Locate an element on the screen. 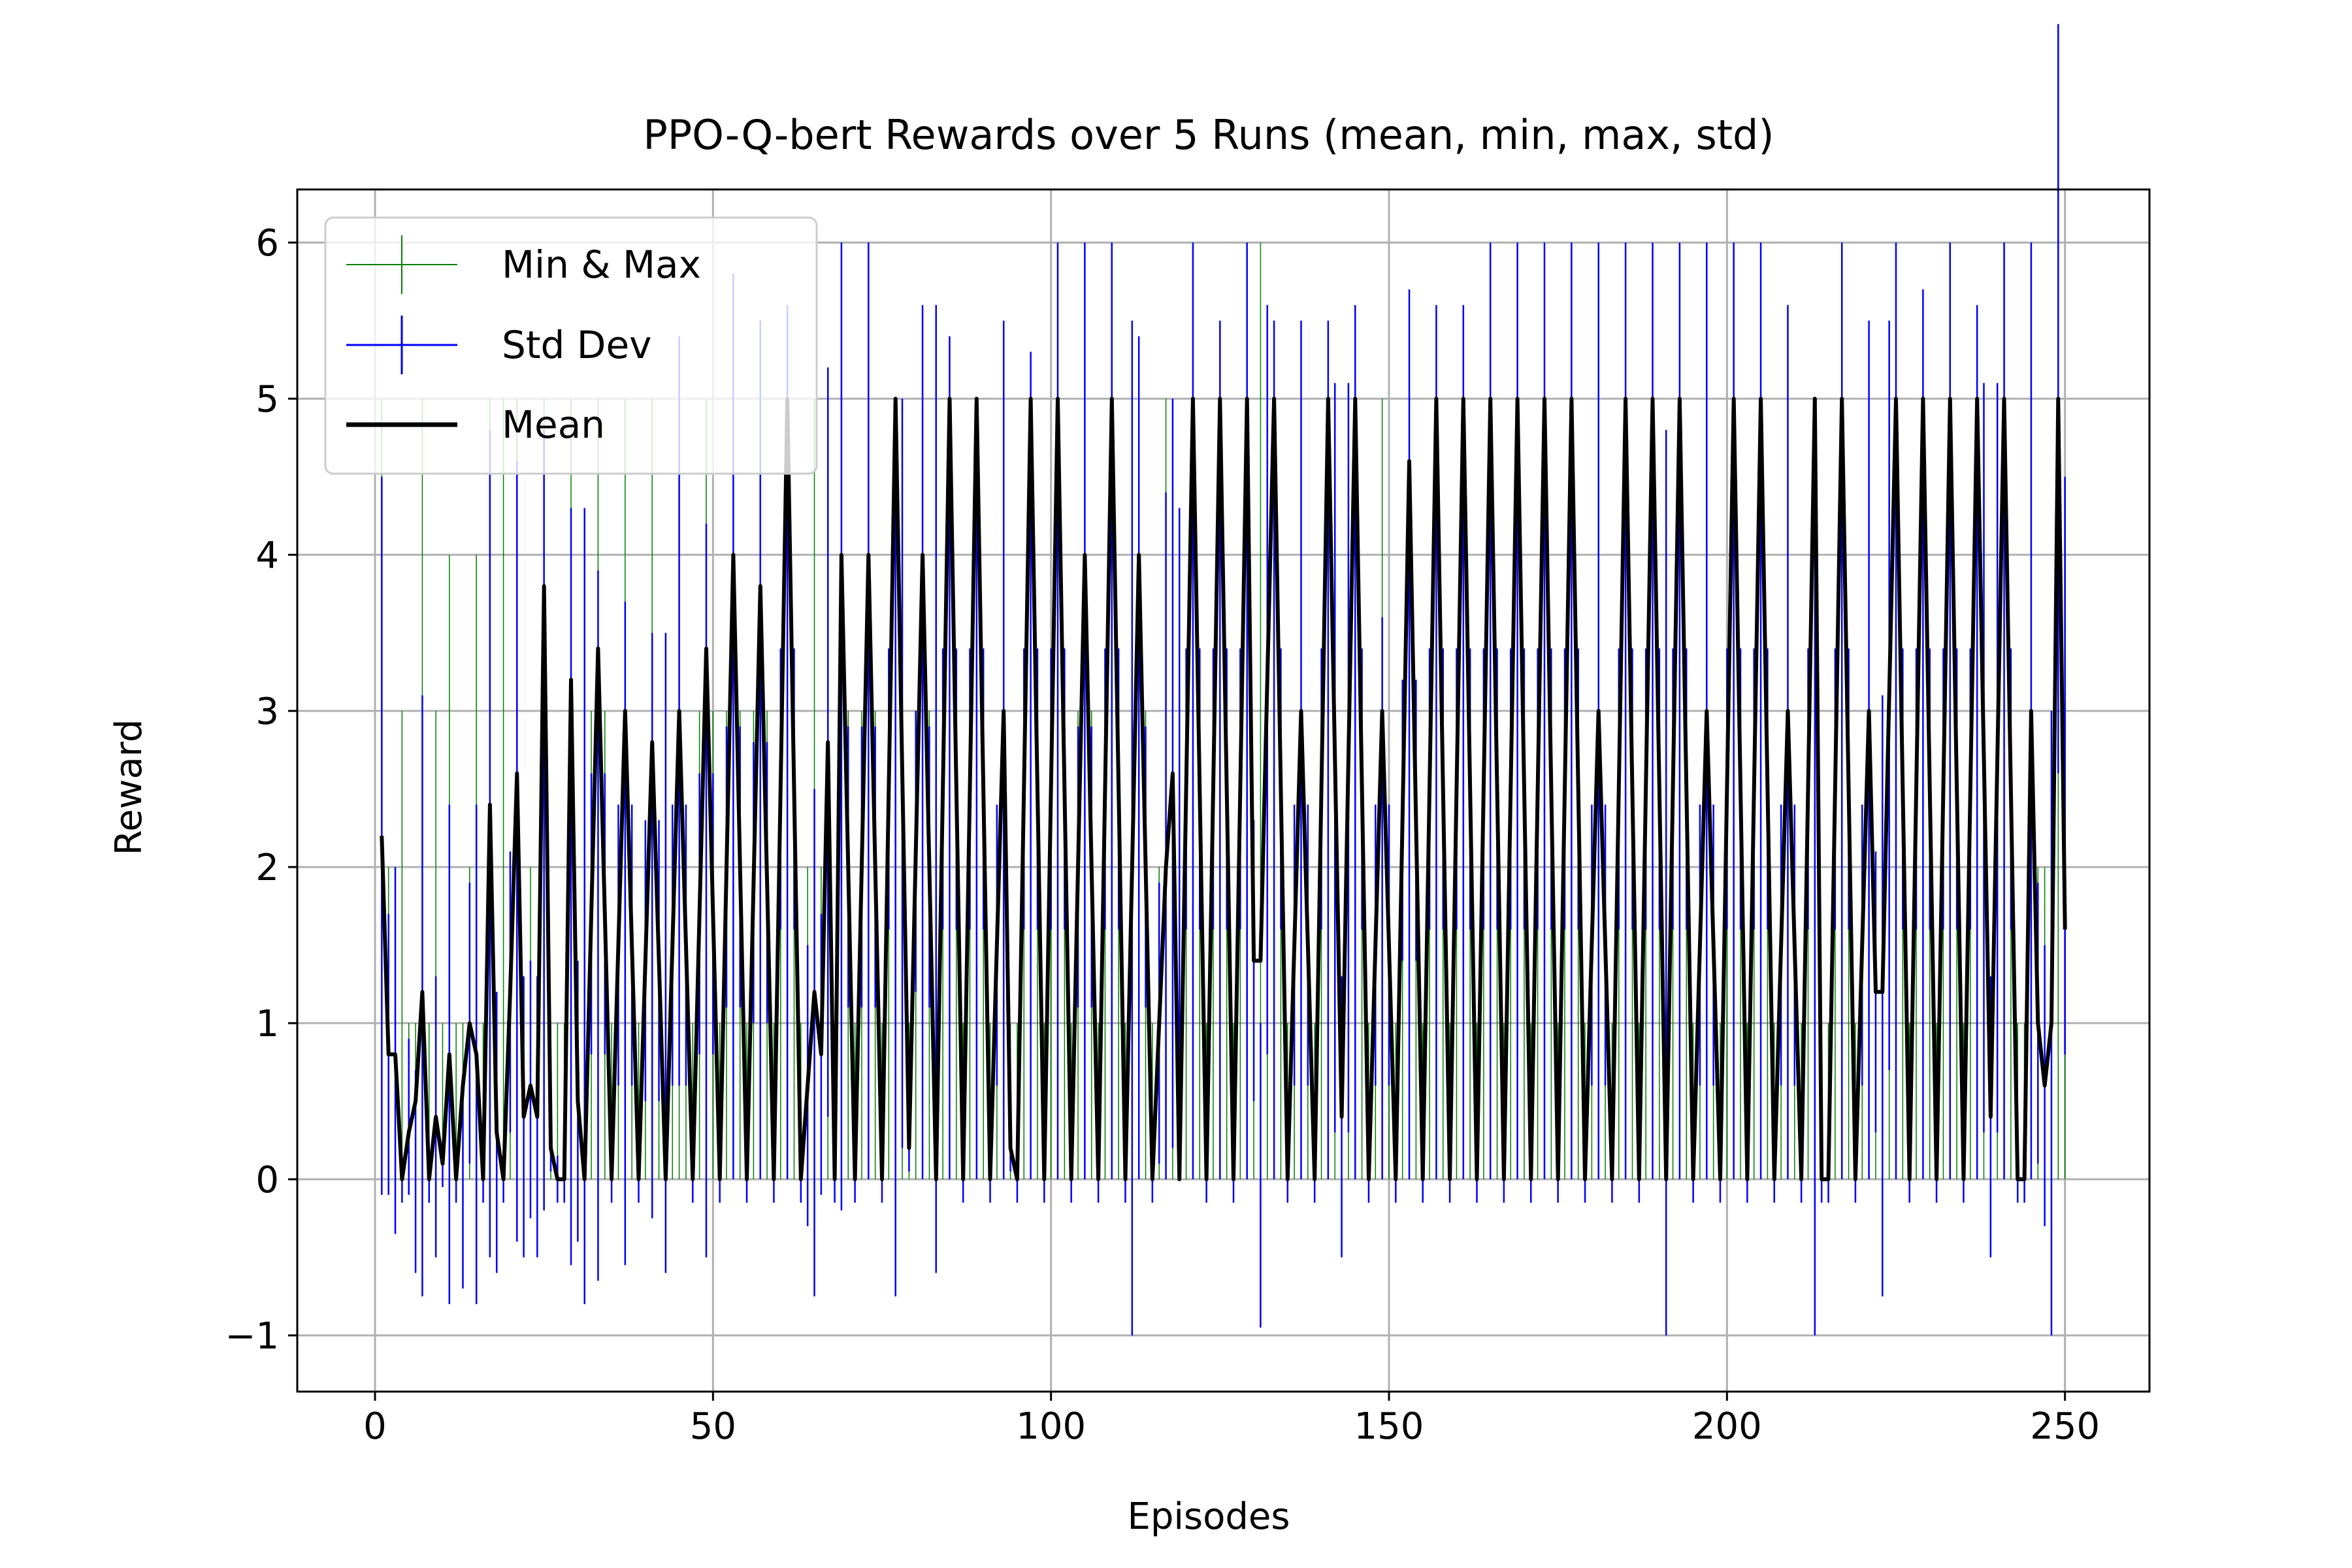 This screenshot has height=1568, width=2352. x-tick-label: 0 is located at coordinates (375, 1426).